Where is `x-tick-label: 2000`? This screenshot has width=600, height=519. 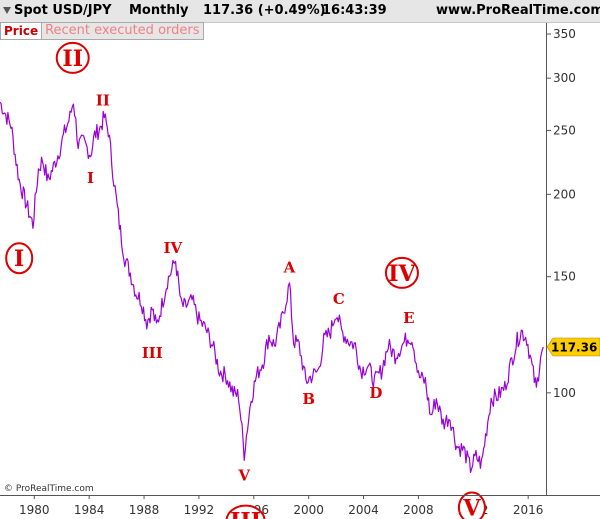 x-tick-label: 2000 is located at coordinates (308, 510).